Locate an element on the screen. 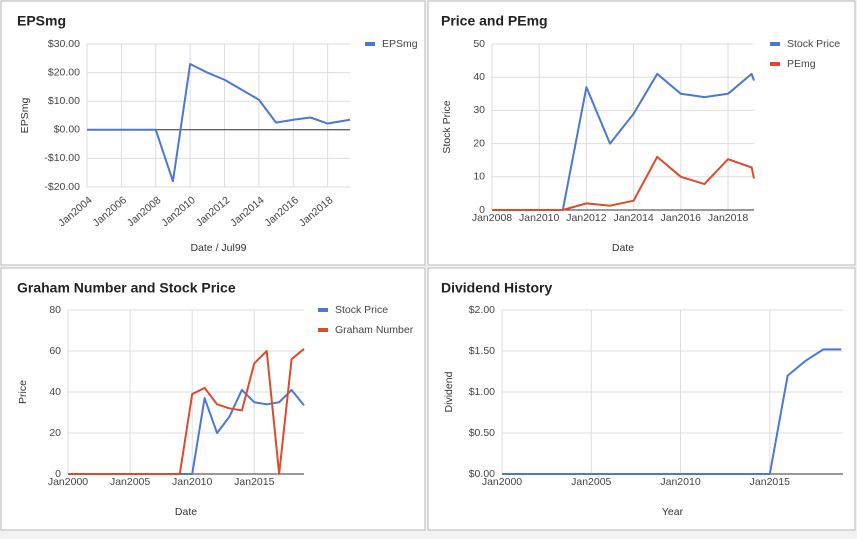 The image size is (857, 539). y-tick-label: -$20.00 is located at coordinates (62, 187).